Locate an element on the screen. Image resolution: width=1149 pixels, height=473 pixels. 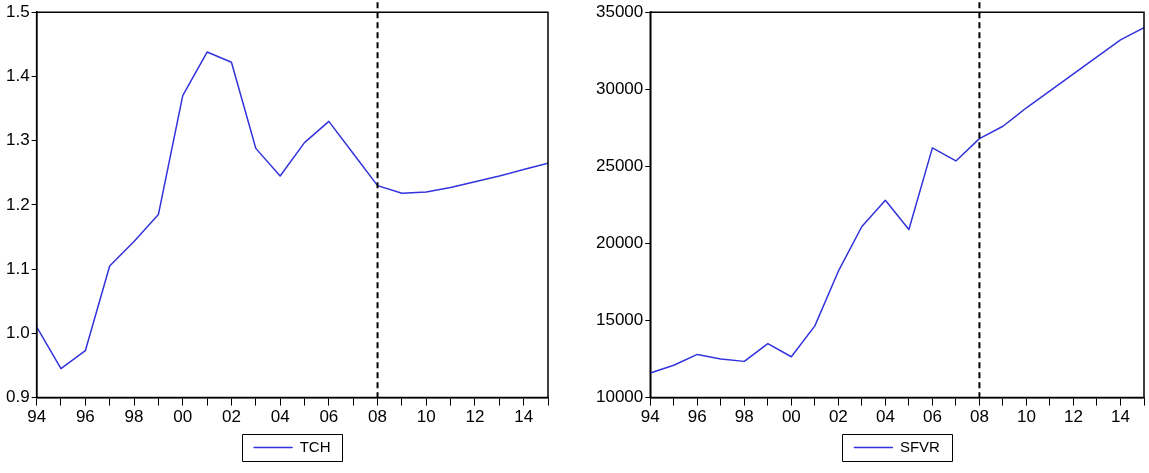
y-tick-label: 30000 is located at coordinates (619, 88).